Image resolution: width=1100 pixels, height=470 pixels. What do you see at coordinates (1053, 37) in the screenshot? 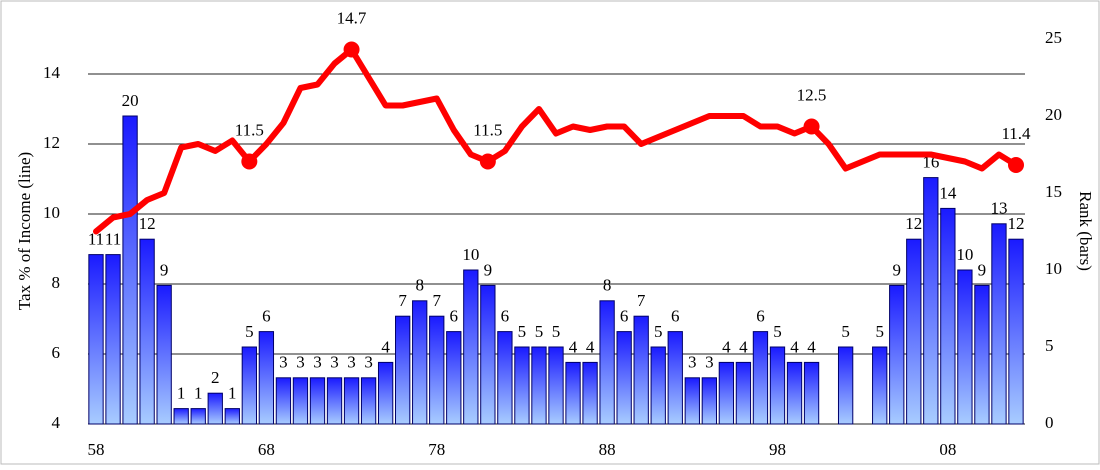
I see `y2-tick-label: 25` at bounding box center [1053, 37].